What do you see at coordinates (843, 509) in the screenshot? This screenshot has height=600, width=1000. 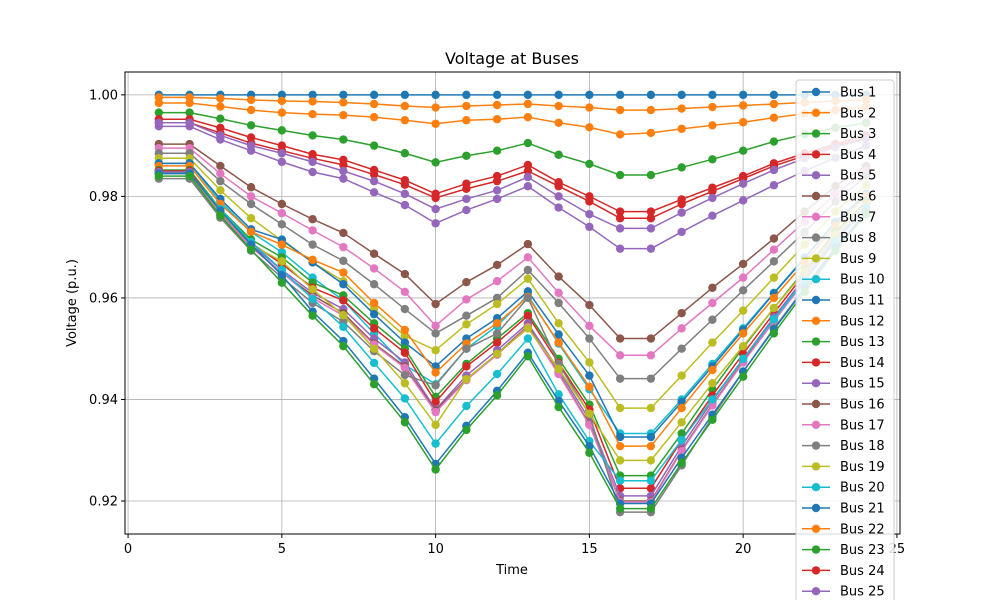 I see `legend-item: Bus 21` at bounding box center [843, 509].